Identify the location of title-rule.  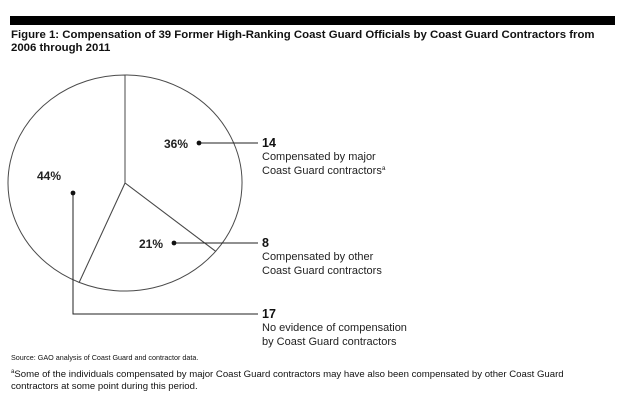
(312, 20).